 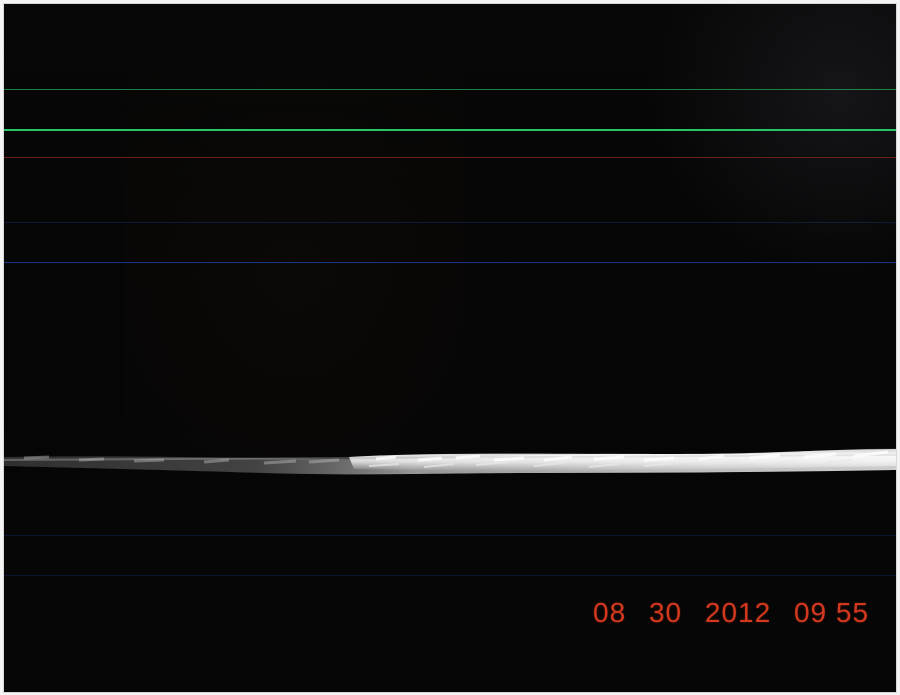 What do you see at coordinates (450, 89) in the screenshot?
I see `green-scan-line-top` at bounding box center [450, 89].